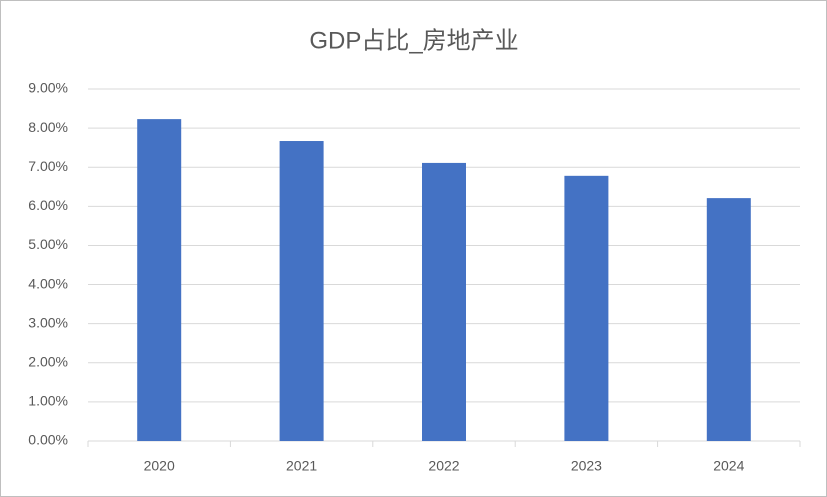 The height and width of the screenshot is (497, 827). I want to click on y-tick-label: 3.00%, so click(48, 322).